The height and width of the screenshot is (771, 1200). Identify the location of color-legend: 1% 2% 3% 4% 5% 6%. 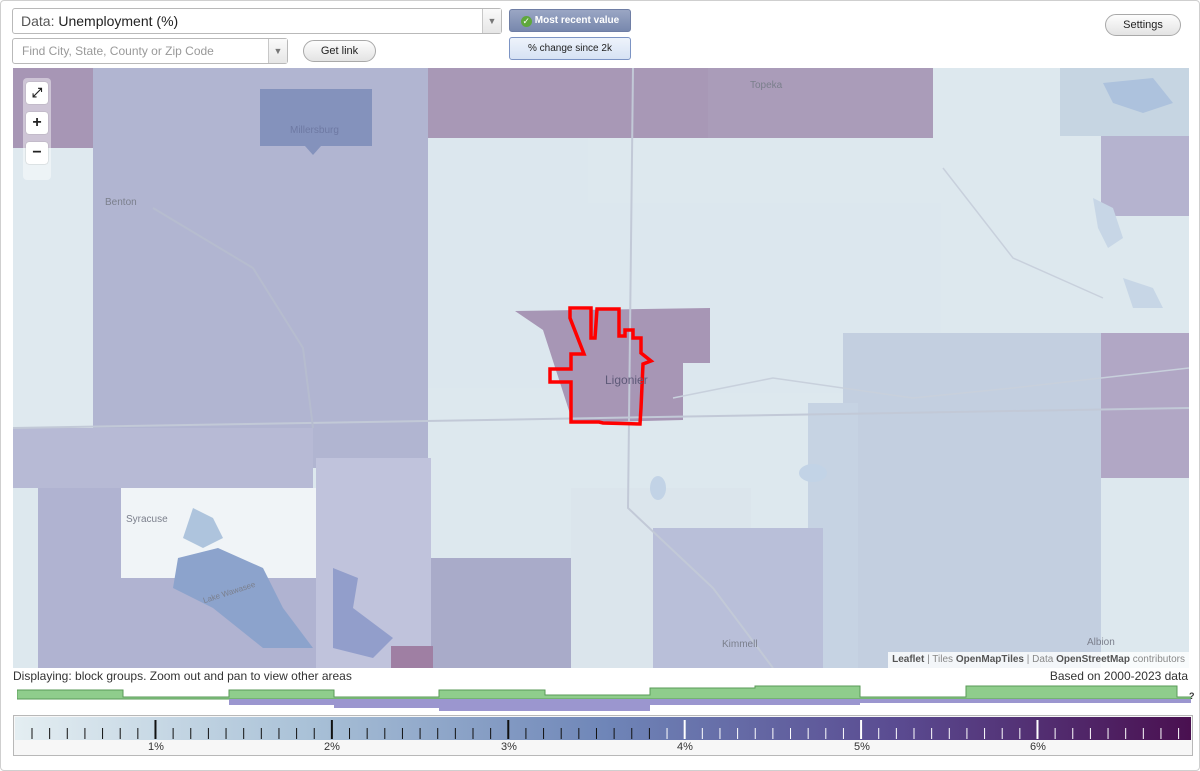
(603, 735).